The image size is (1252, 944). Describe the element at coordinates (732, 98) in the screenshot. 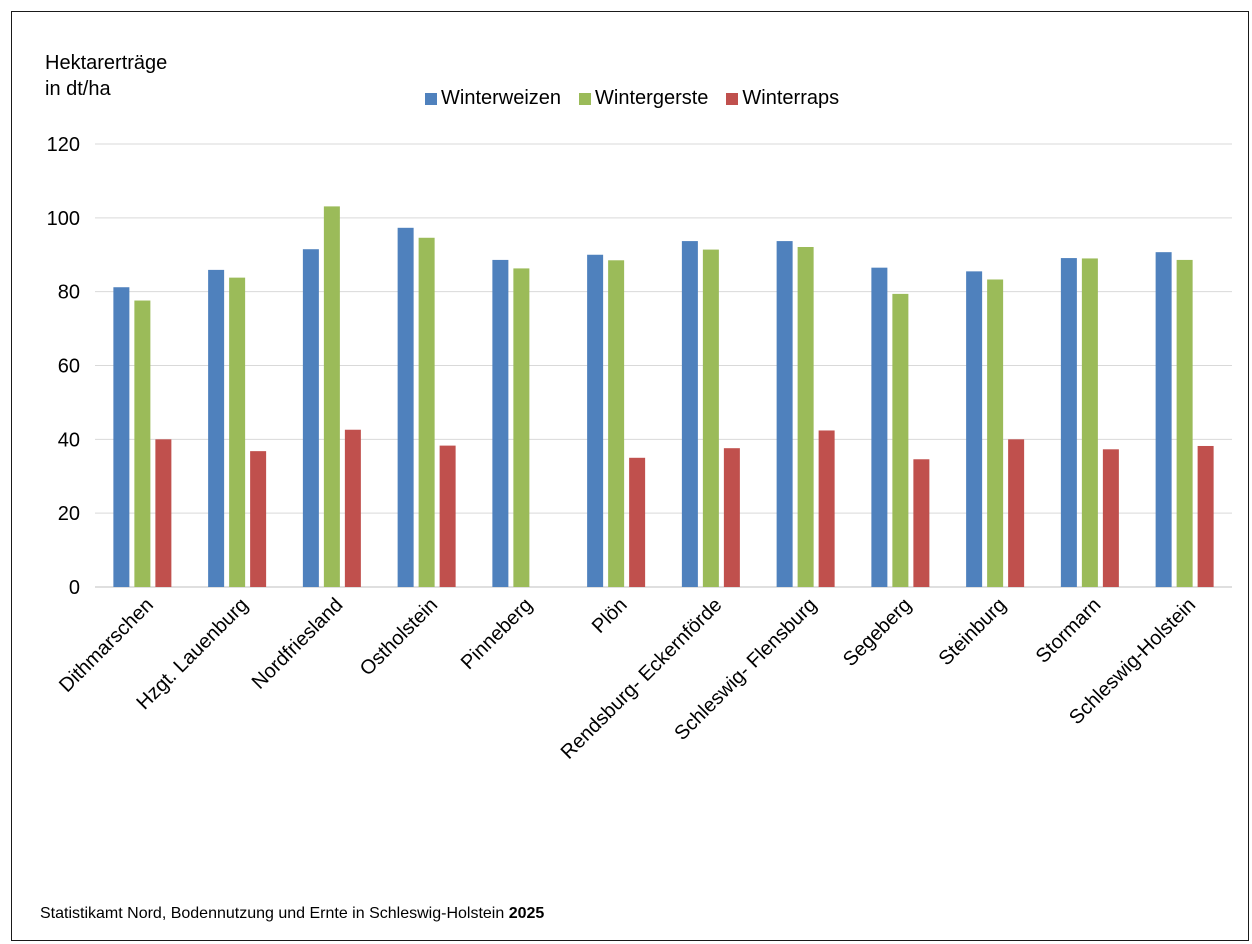

I see `legend-swatch-winterraps` at that location.